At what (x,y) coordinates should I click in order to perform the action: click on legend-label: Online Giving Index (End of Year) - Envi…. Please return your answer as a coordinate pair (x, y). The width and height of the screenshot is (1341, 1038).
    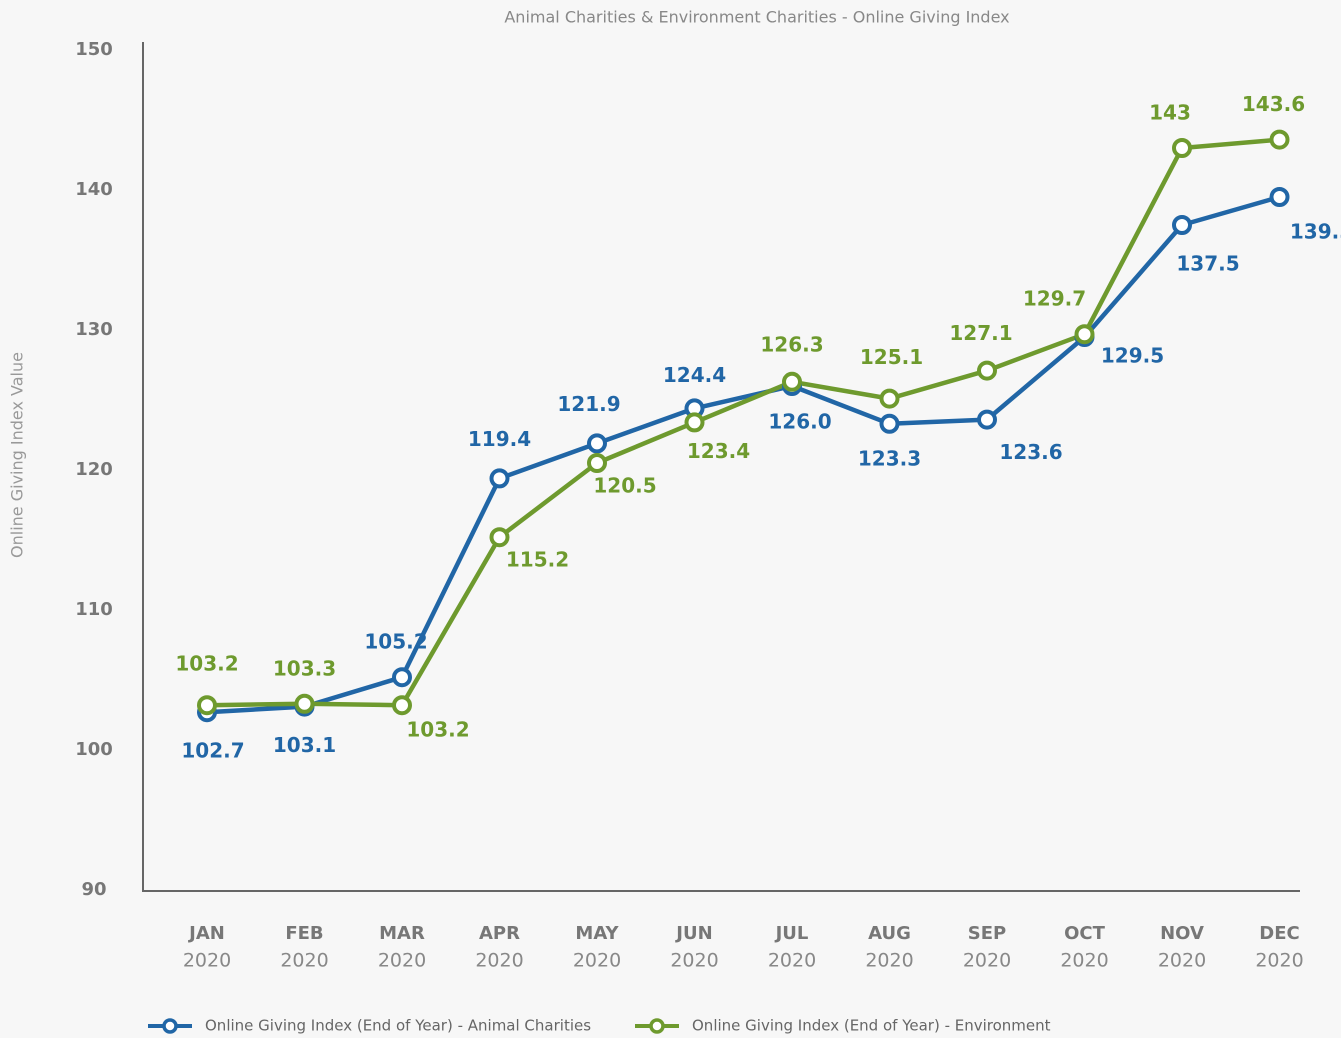
    Looking at the image, I should click on (871, 1026).